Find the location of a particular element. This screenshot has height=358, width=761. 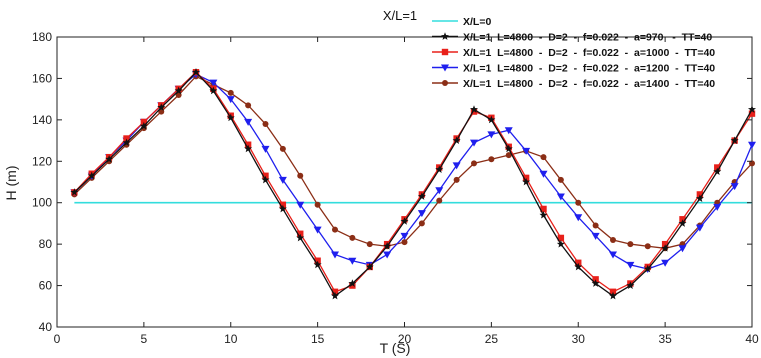

y-tick-label: 80 is located at coordinates (46, 244).